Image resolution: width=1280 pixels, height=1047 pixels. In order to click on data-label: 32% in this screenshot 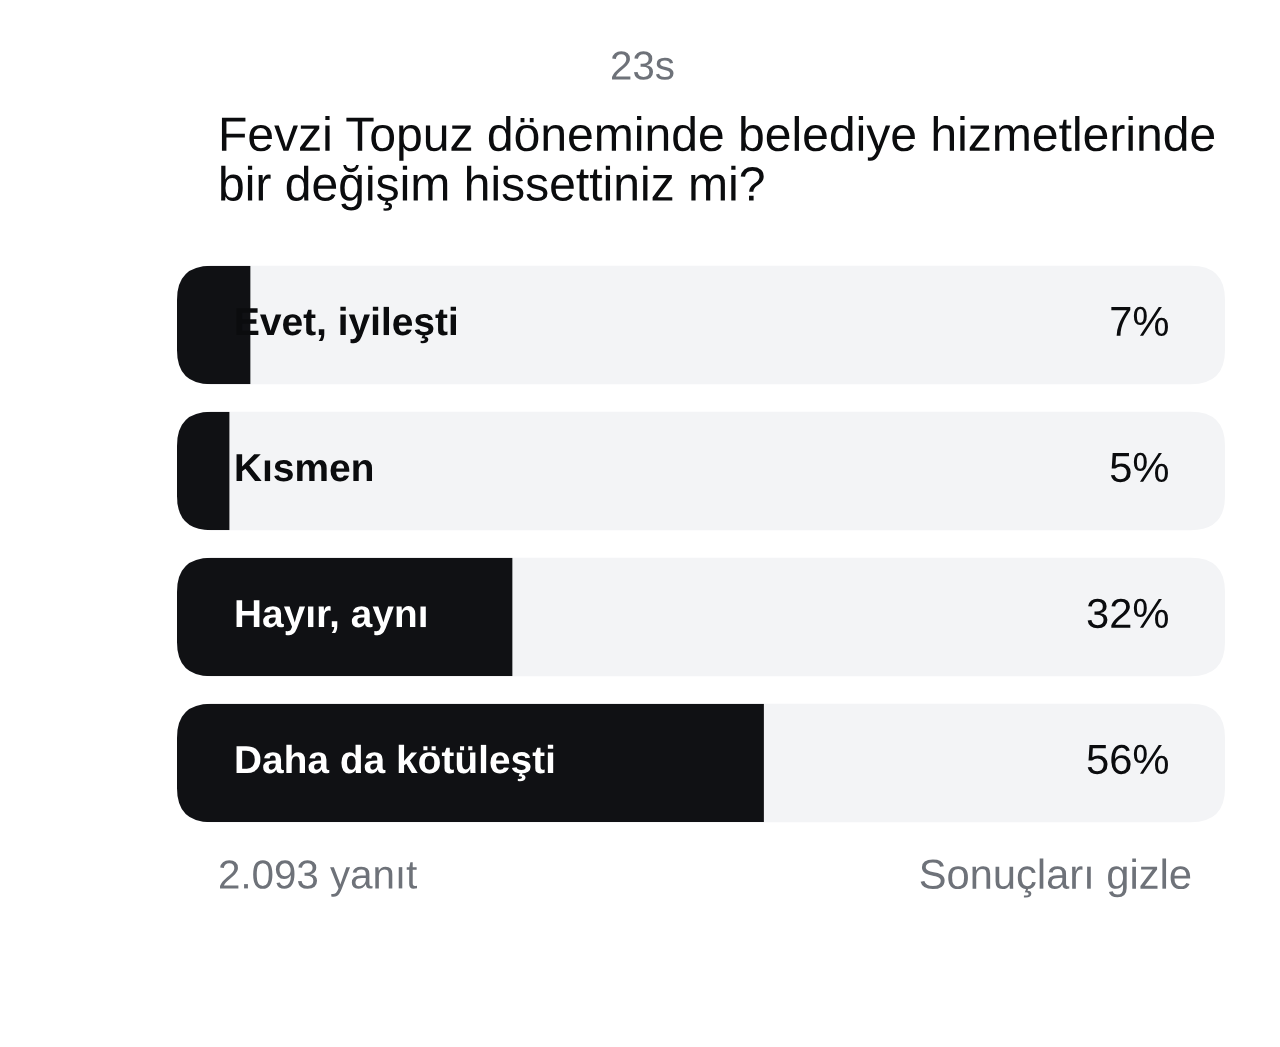, I will do `click(1127, 613)`.